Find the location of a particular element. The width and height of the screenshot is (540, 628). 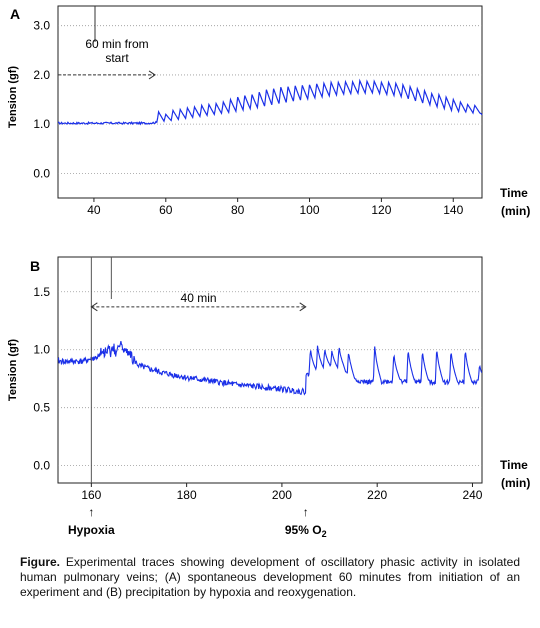

x-tick-label: 80 is located at coordinates (238, 210).